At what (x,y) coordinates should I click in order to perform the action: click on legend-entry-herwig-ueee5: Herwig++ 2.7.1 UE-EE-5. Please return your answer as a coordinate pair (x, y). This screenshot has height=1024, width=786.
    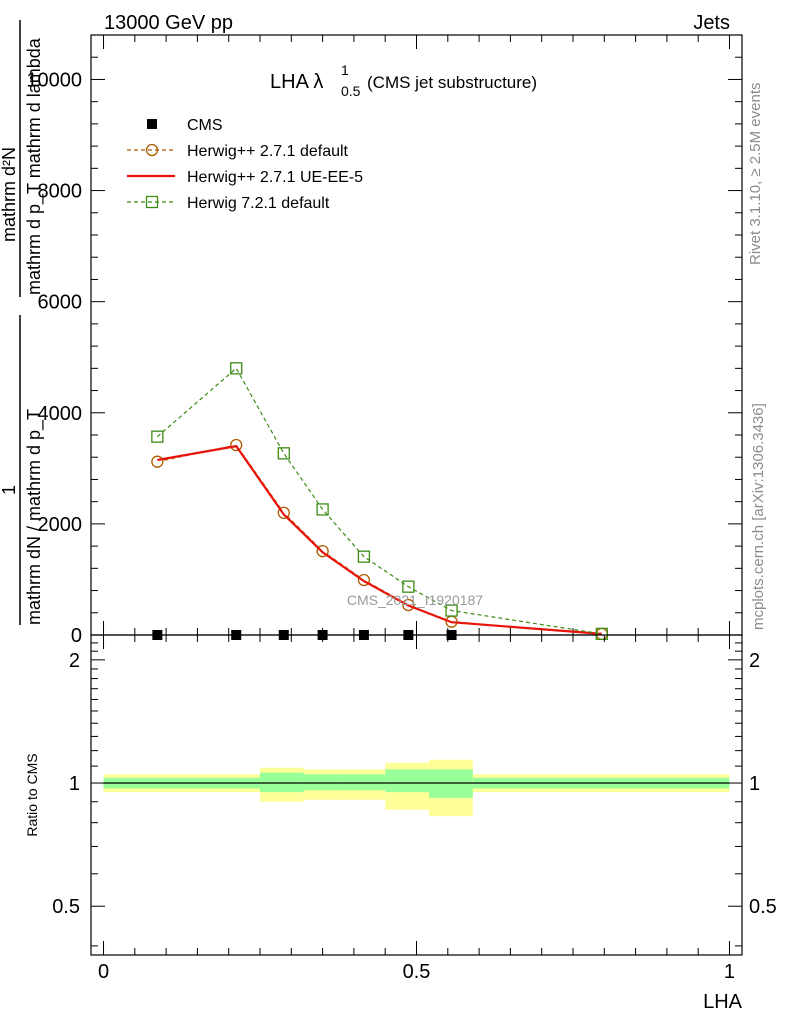
    Looking at the image, I should click on (245, 177).